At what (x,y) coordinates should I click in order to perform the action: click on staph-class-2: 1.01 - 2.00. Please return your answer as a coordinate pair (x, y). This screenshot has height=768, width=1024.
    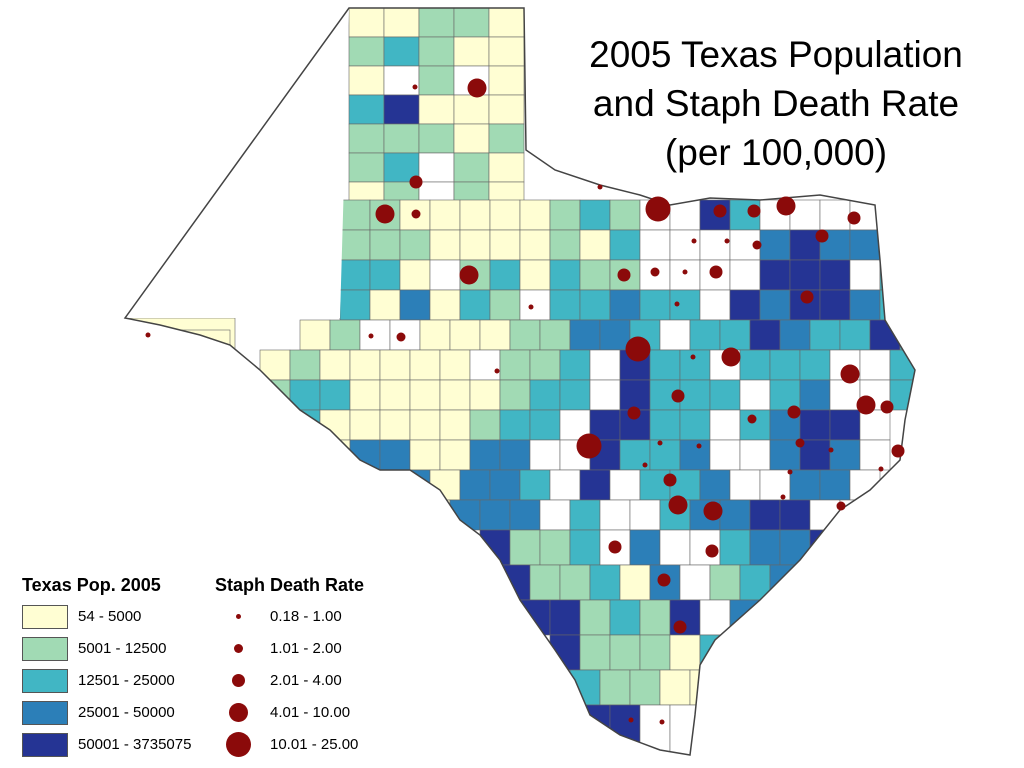
    Looking at the image, I should click on (307, 650).